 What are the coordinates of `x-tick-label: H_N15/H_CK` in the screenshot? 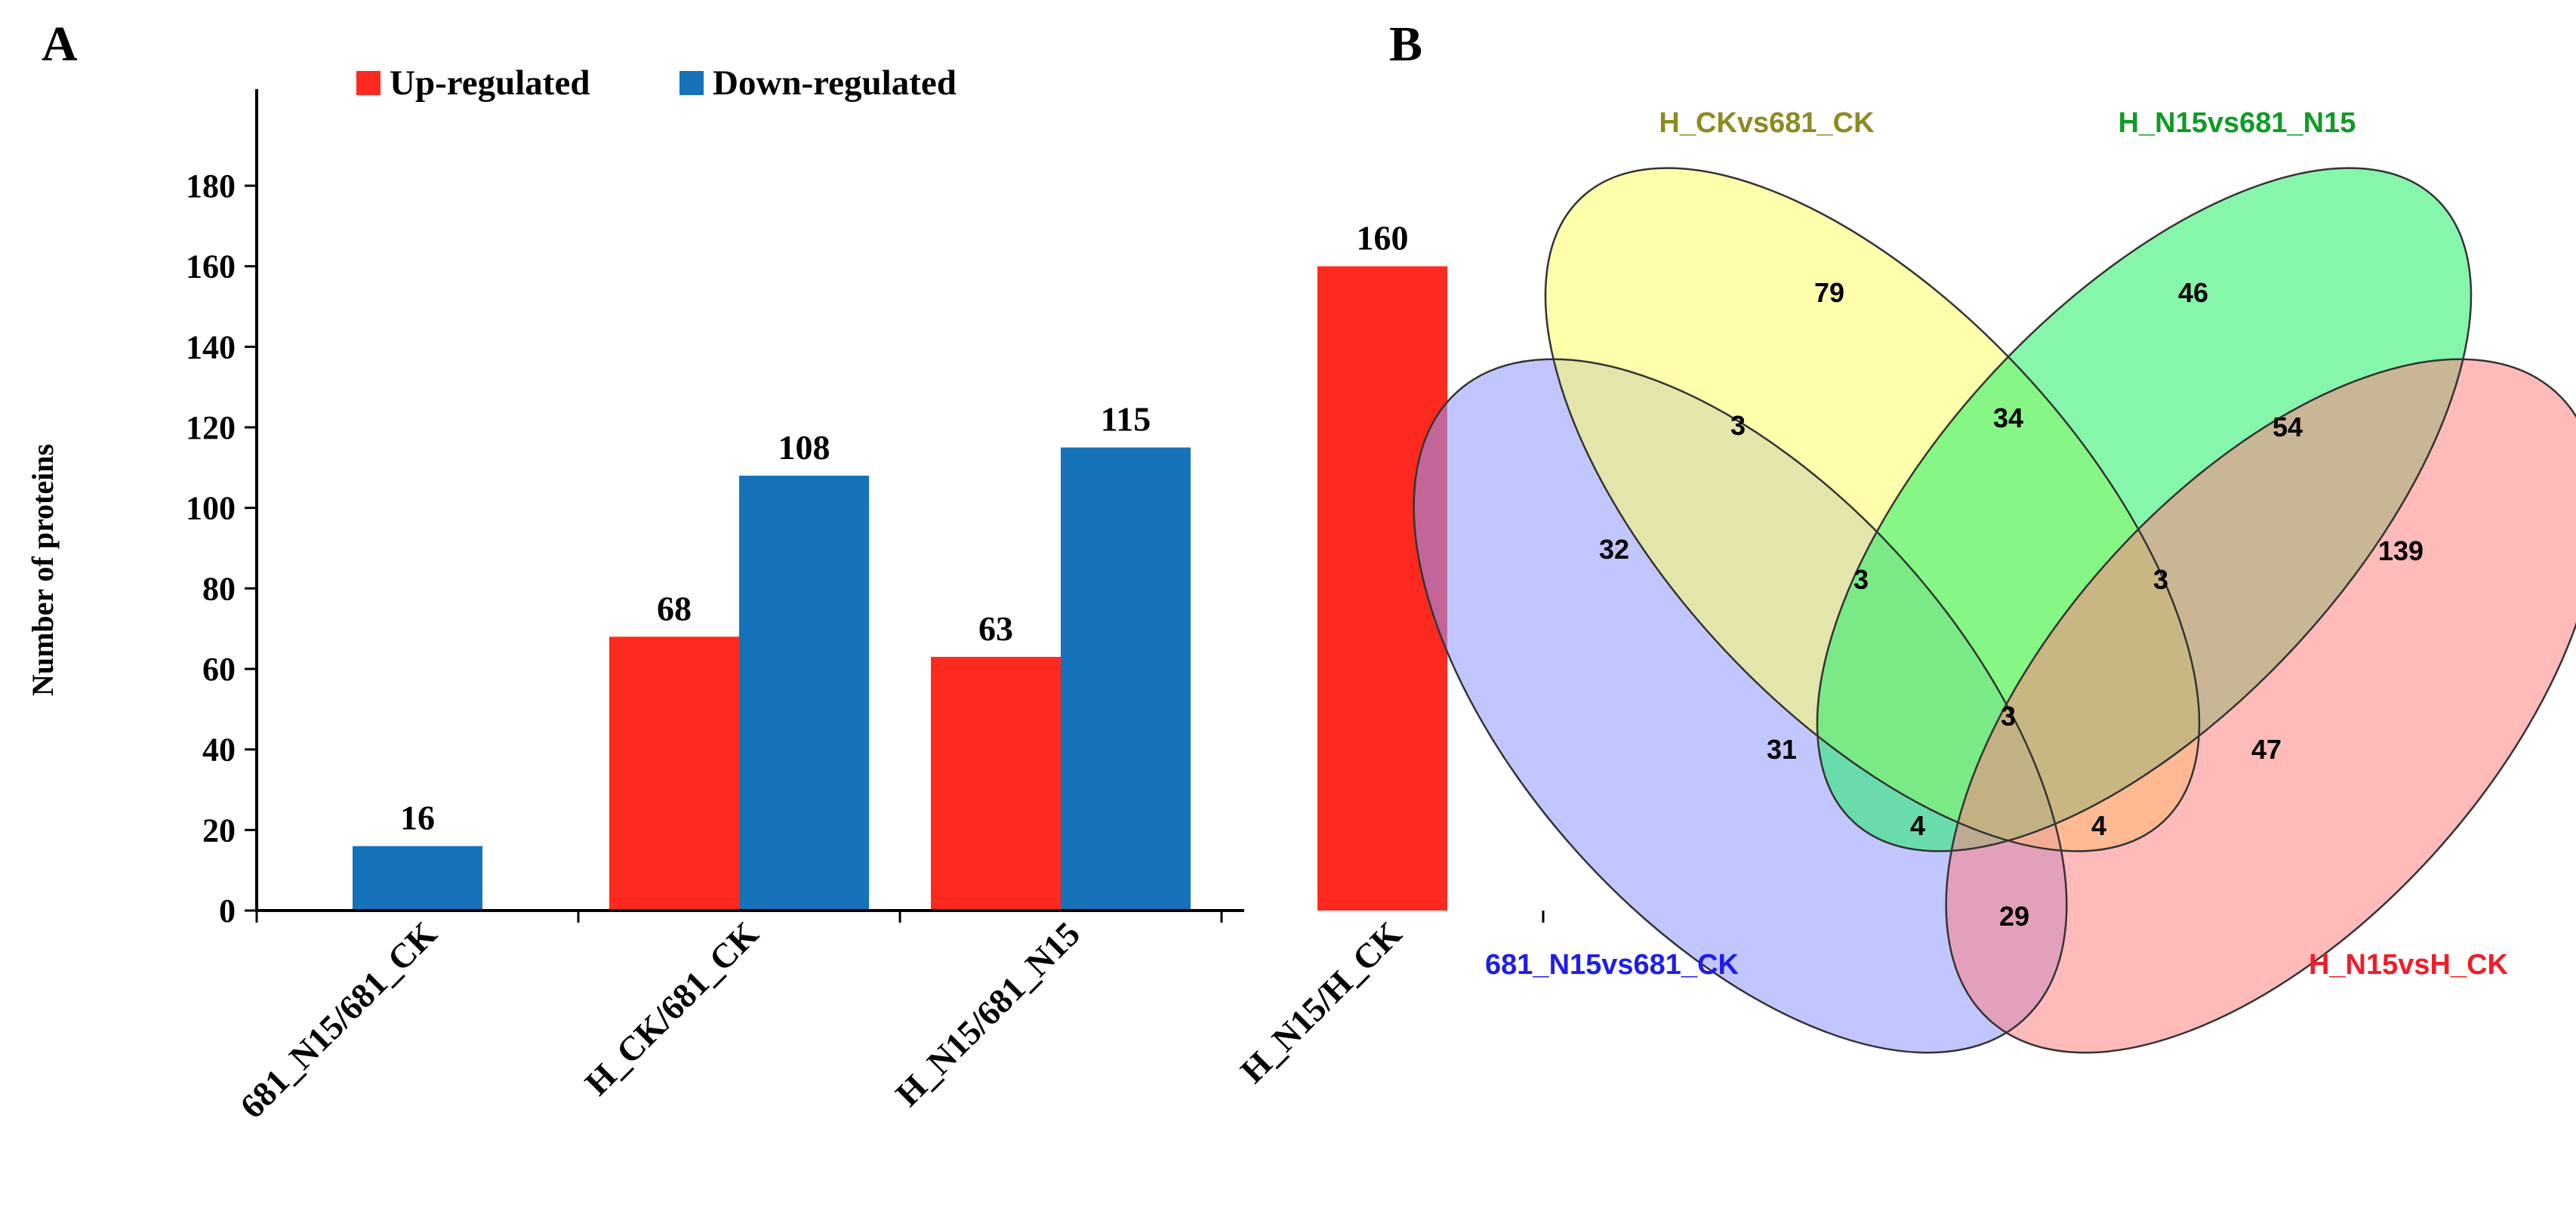 It's located at (1321, 1002).